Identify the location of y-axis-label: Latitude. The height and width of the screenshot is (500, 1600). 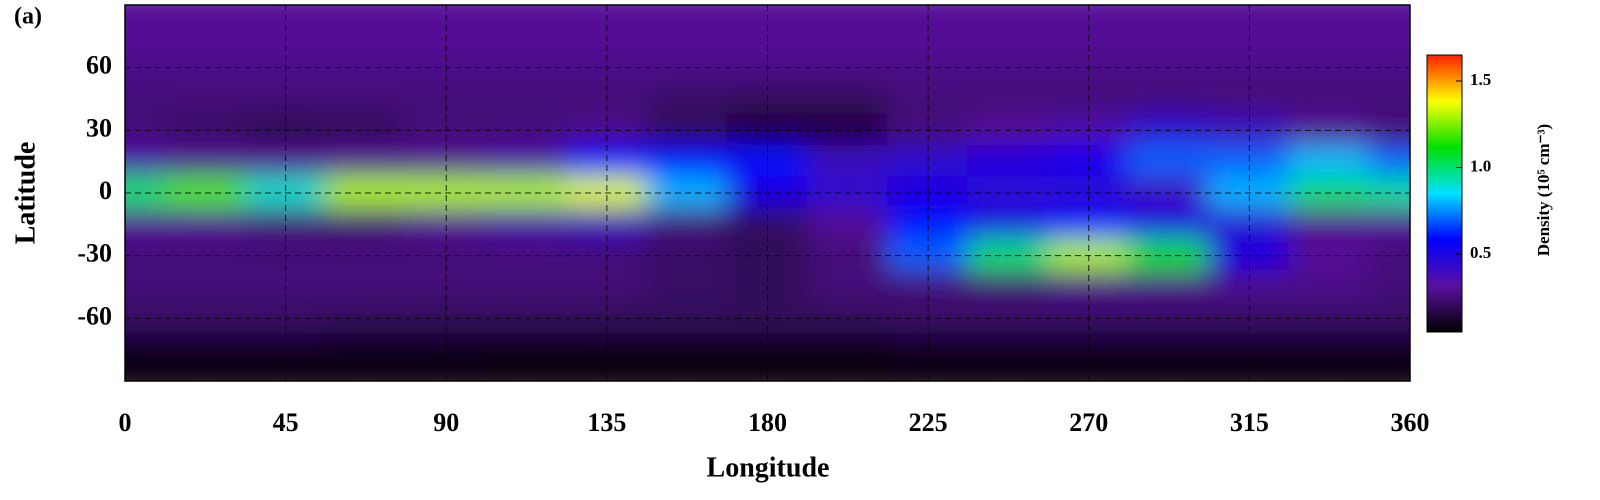
(25, 193).